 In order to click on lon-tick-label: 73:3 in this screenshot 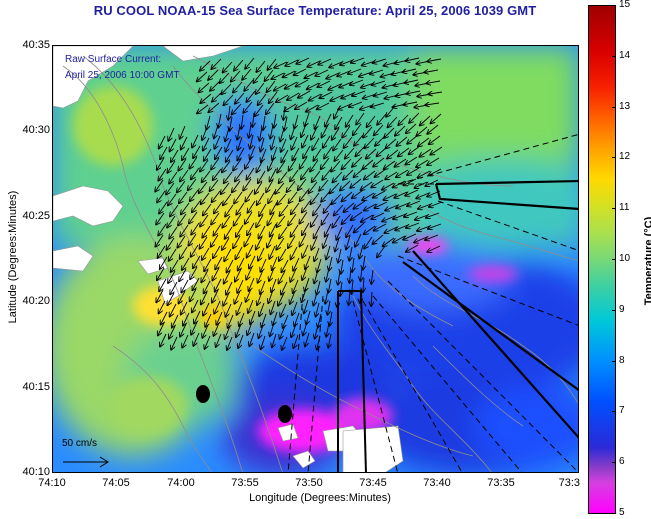, I will do `click(569, 483)`.